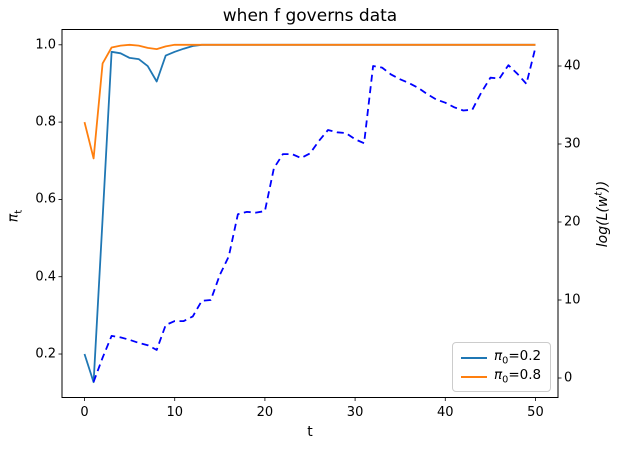  Describe the element at coordinates (535, 412) in the screenshot. I see `x-tick-label: 50` at that location.